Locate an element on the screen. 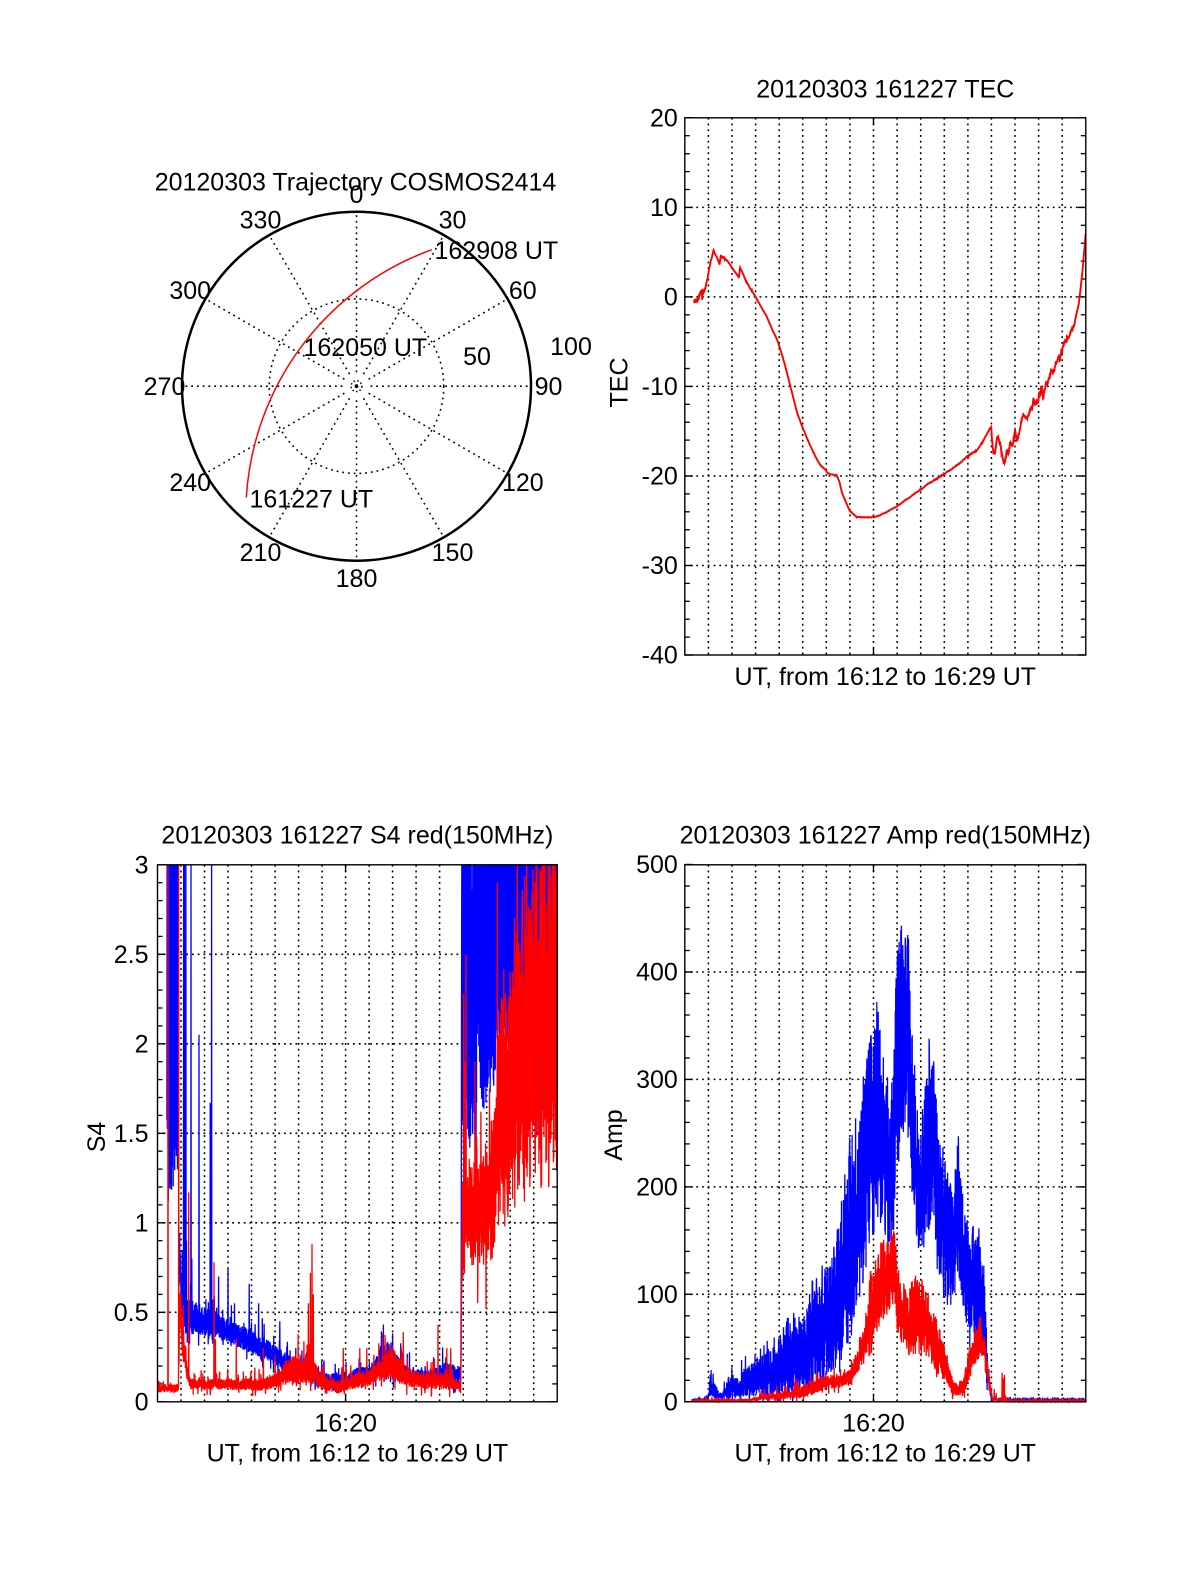 The height and width of the screenshot is (1575, 1200). svg-text: -10 is located at coordinates (660, 387).